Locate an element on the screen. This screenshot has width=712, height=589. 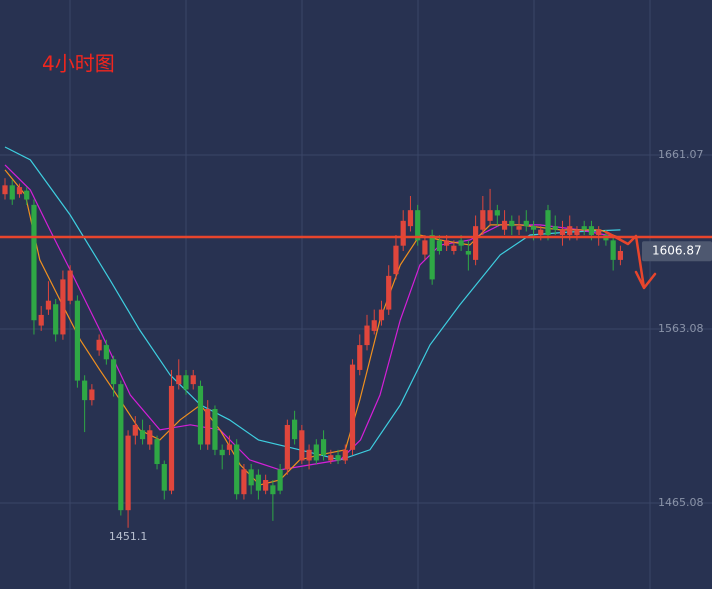
low-label: 1451.1 is located at coordinates (128, 536).